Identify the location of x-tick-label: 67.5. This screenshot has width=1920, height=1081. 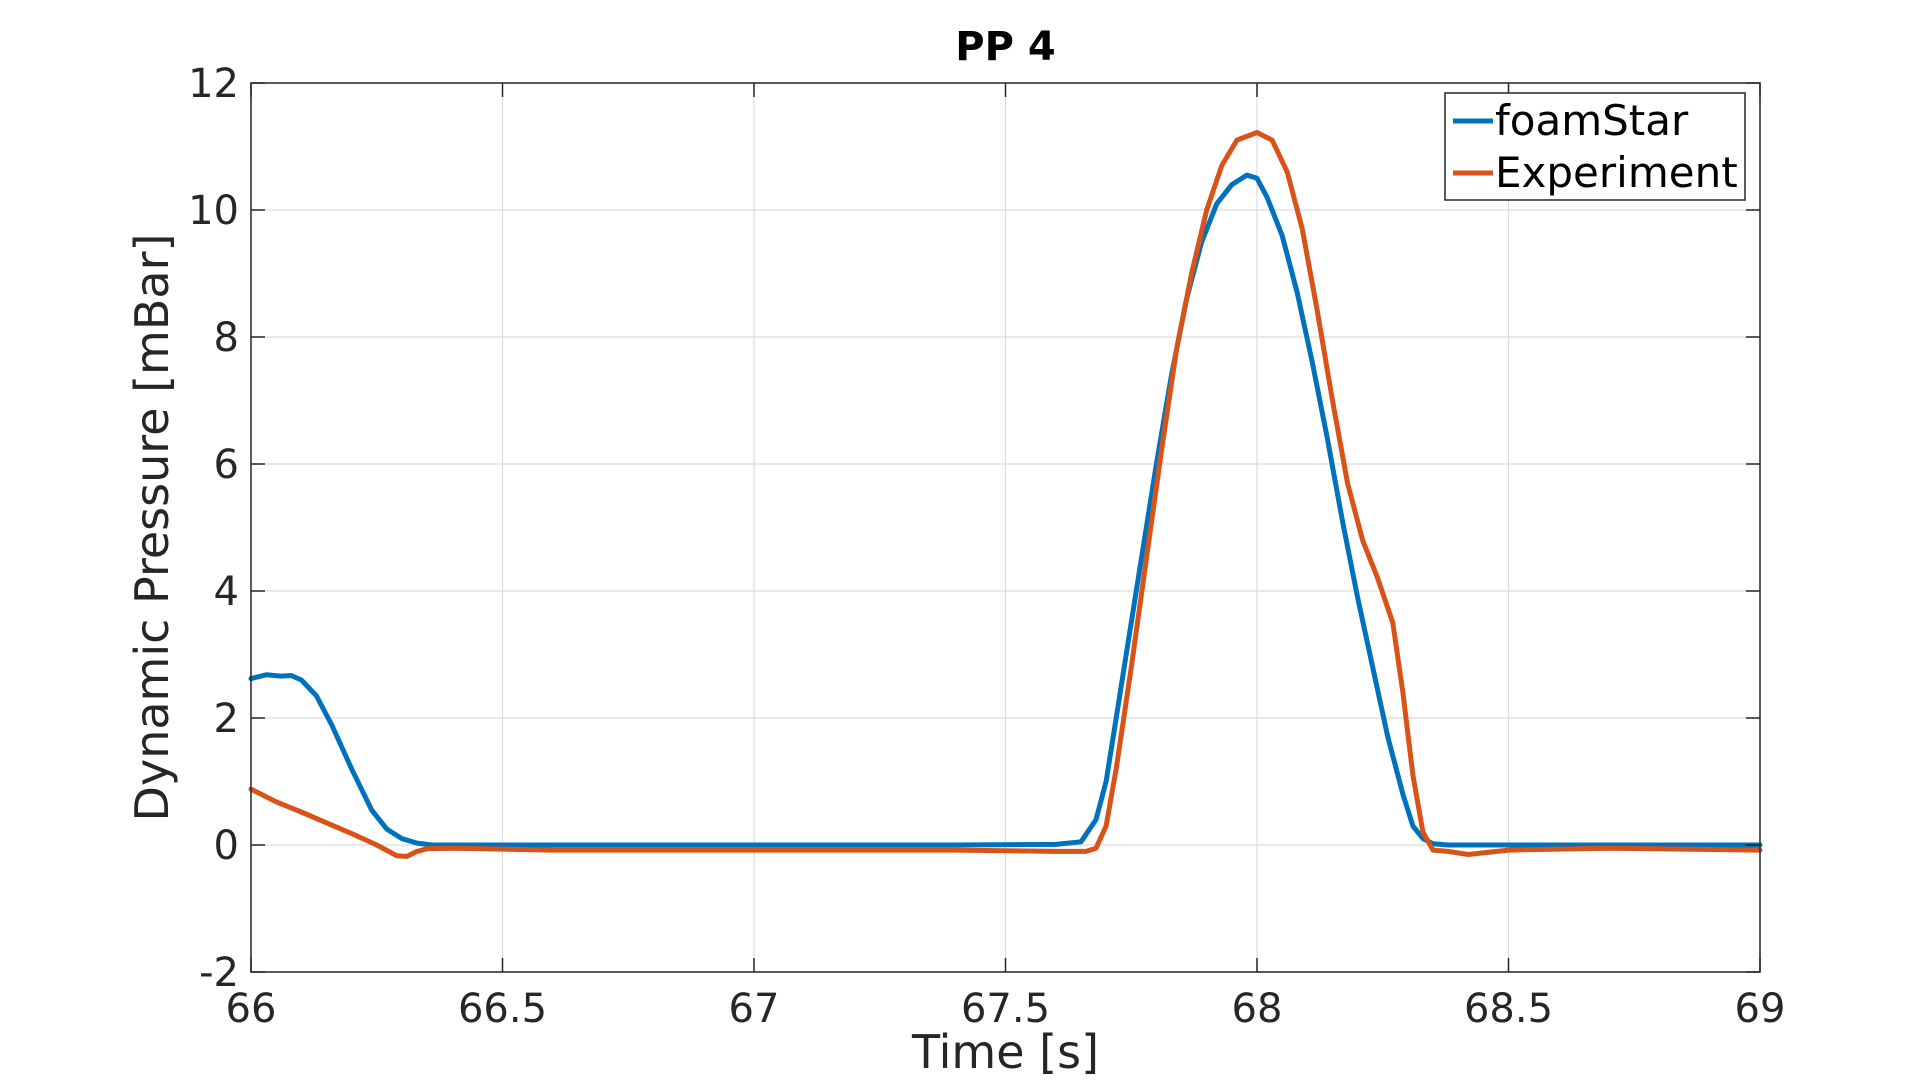
(1005, 1009).